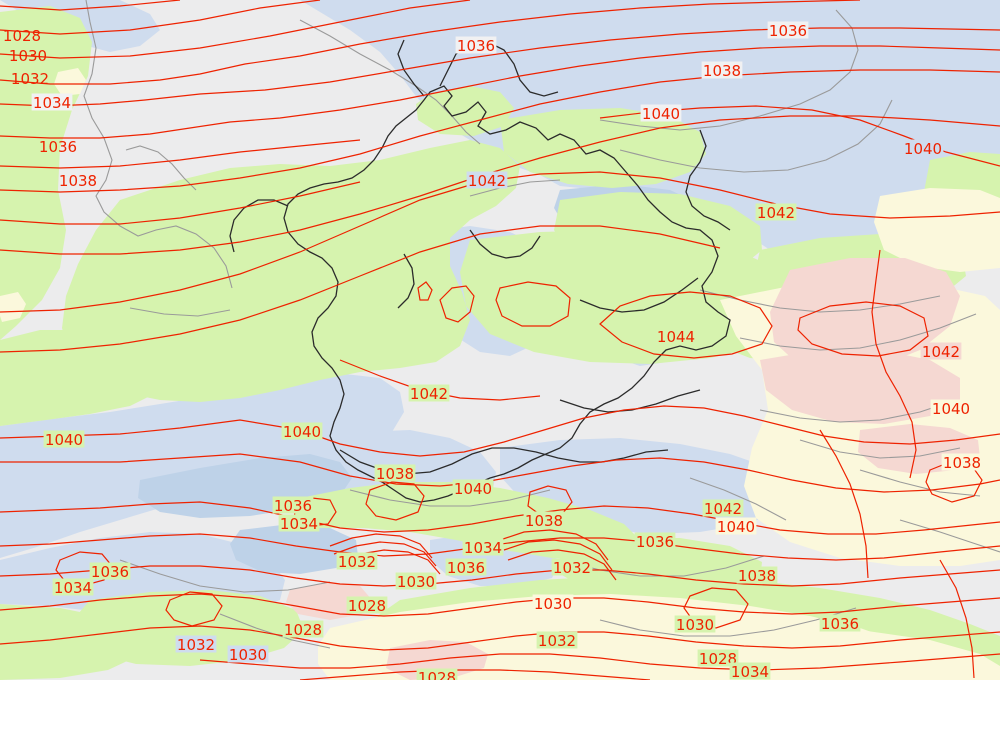  What do you see at coordinates (686, 325) in the screenshot?
I see `isobar-1044-core` at bounding box center [686, 325].